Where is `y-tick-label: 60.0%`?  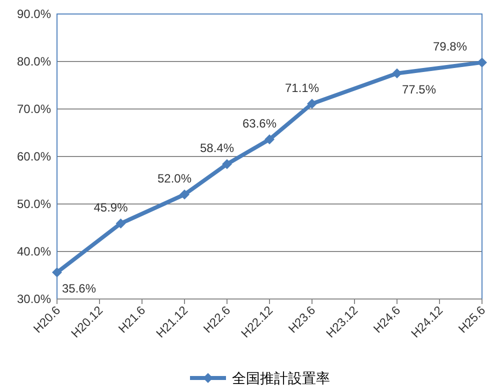
y-tick-label: 60.0% is located at coordinates (34, 157).